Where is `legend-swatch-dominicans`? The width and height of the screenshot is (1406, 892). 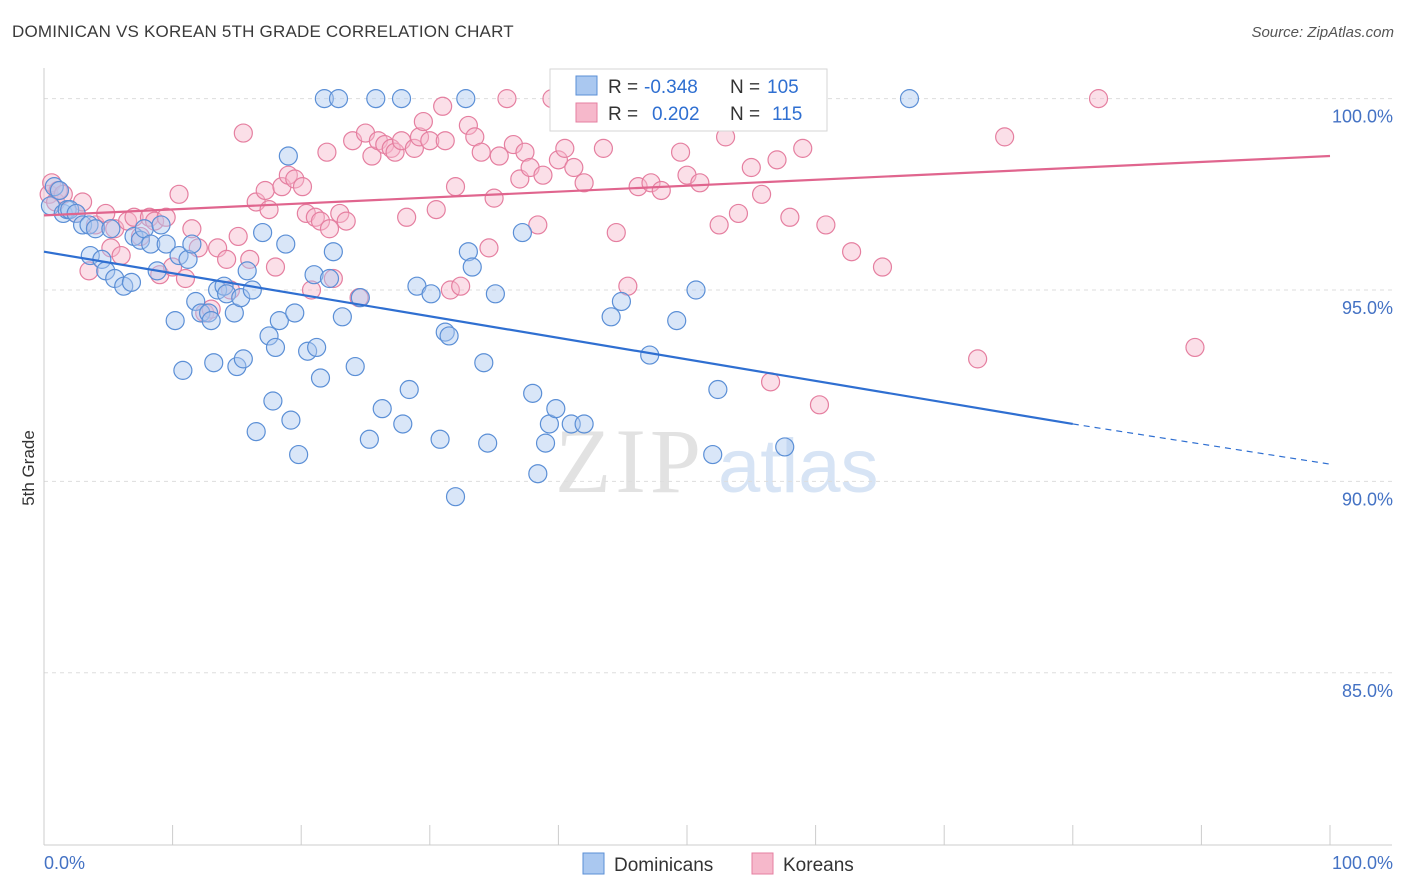 legend-swatch-dominicans is located at coordinates (586, 85).